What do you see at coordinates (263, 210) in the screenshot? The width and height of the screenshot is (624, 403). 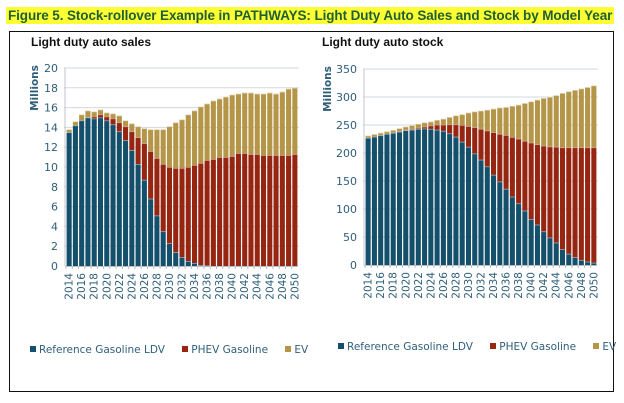 I see `bar-phev-2045` at bounding box center [263, 210].